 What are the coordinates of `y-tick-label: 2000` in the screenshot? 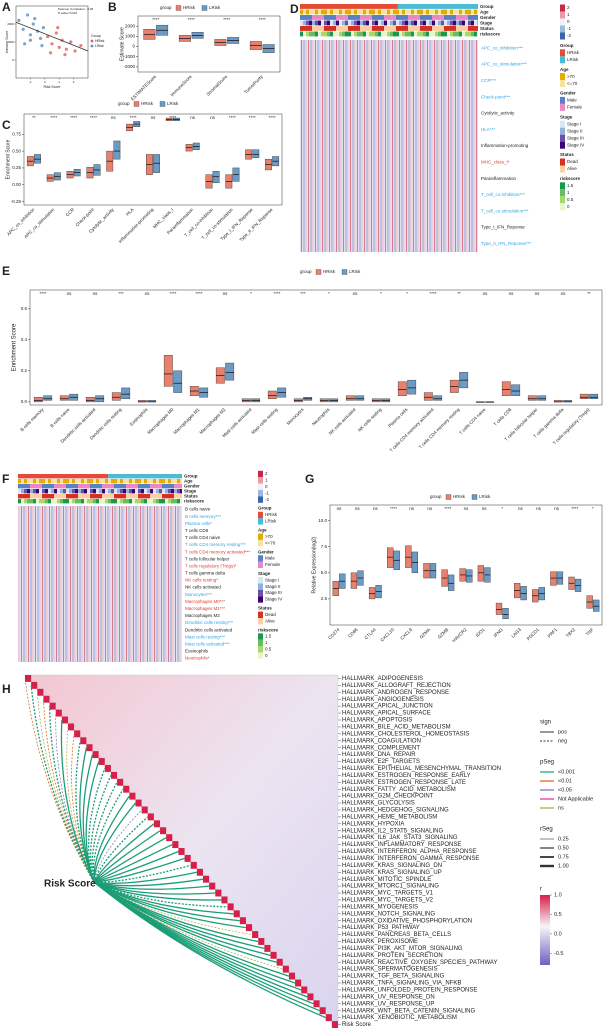 It's located at (130, 25).